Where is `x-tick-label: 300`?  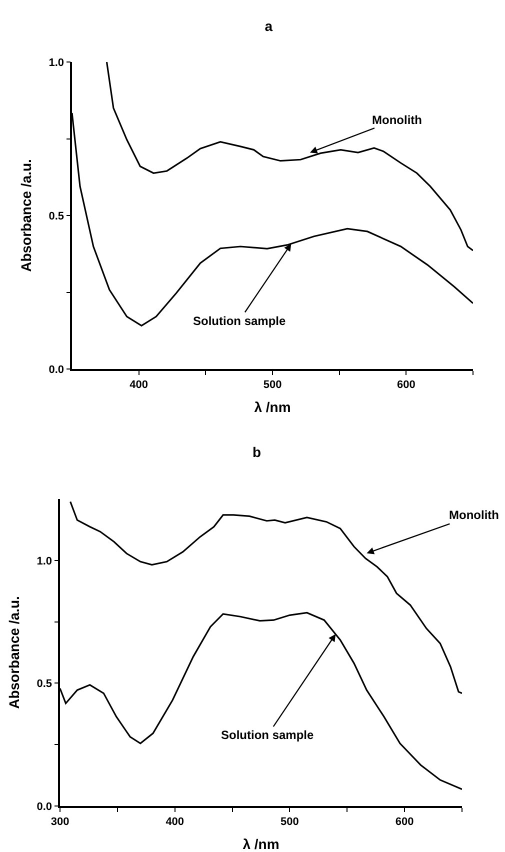
x-tick-label: 300 is located at coordinates (60, 822).